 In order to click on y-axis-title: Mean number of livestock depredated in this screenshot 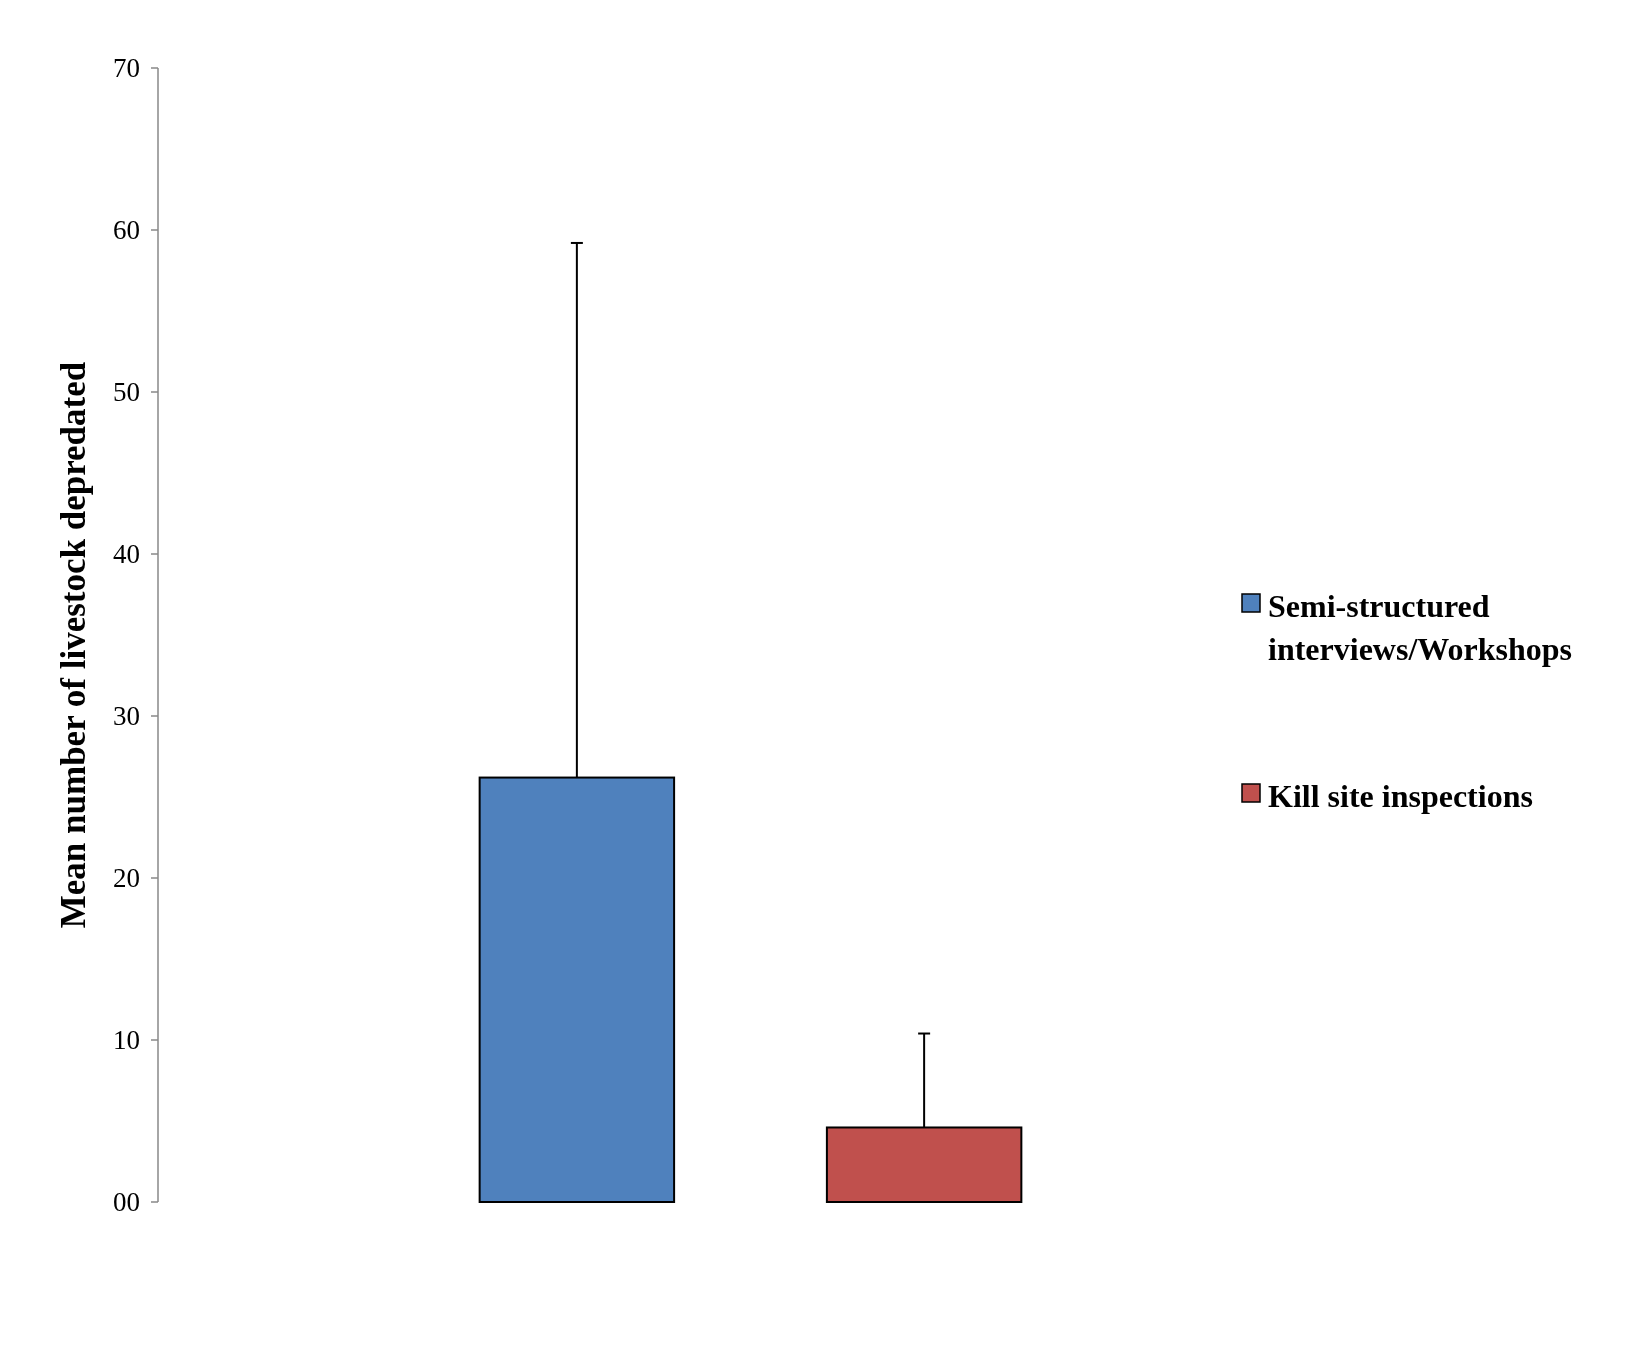, I will do `click(73, 645)`.